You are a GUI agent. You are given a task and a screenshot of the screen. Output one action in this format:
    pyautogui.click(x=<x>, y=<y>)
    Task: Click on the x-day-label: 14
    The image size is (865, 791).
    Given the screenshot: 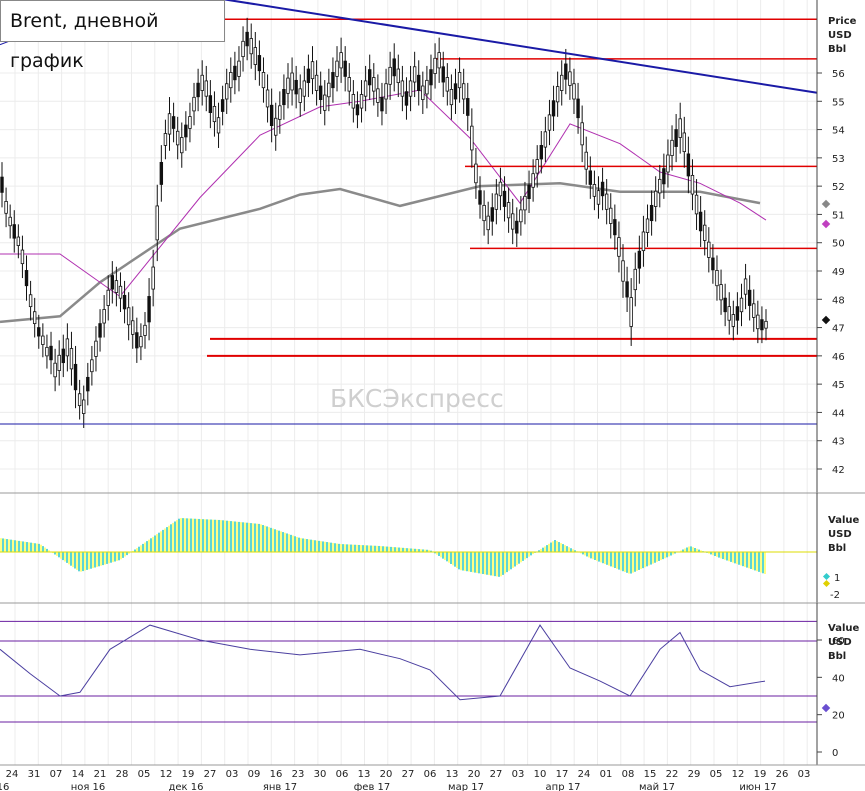 What is the action you would take?
    pyautogui.click(x=78, y=774)
    